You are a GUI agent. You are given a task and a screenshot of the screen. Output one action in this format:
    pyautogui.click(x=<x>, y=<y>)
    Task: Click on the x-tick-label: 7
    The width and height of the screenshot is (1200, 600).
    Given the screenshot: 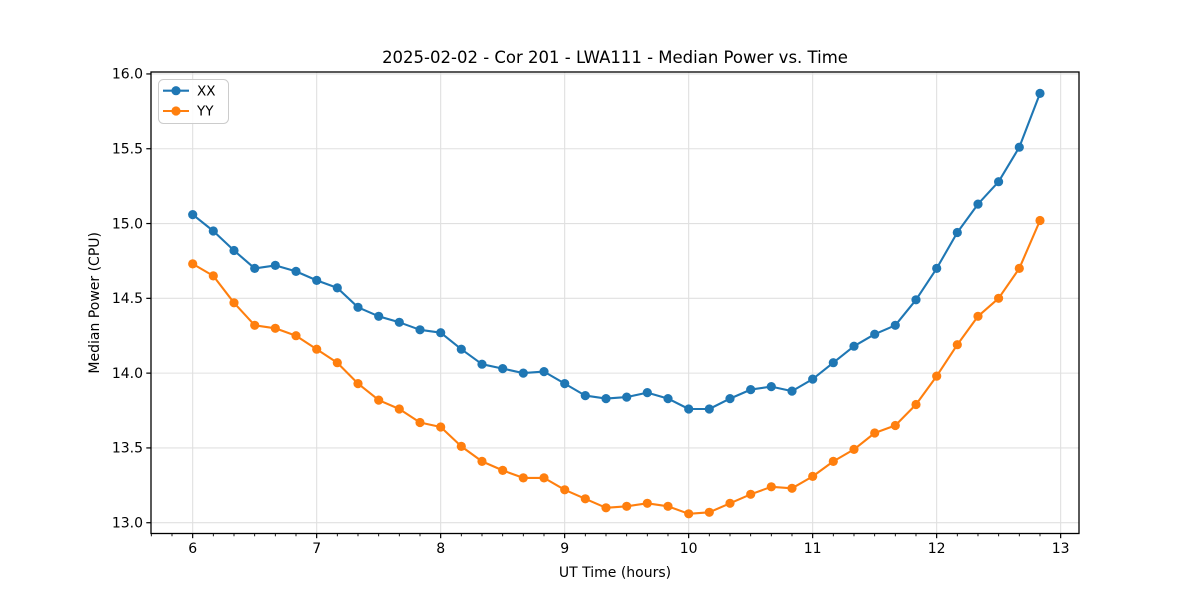 What is the action you would take?
    pyautogui.click(x=316, y=549)
    